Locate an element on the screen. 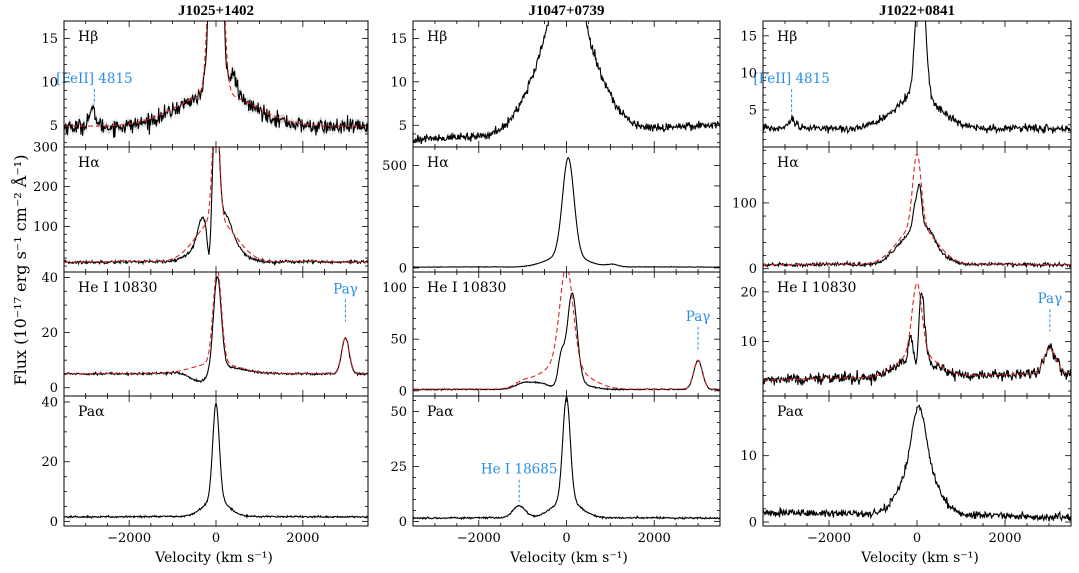 This screenshot has width=1079, height=573. panel-0-0: [FeII] 4815 5 10 15 Hβ J1025+1402 is located at coordinates (205, 75).